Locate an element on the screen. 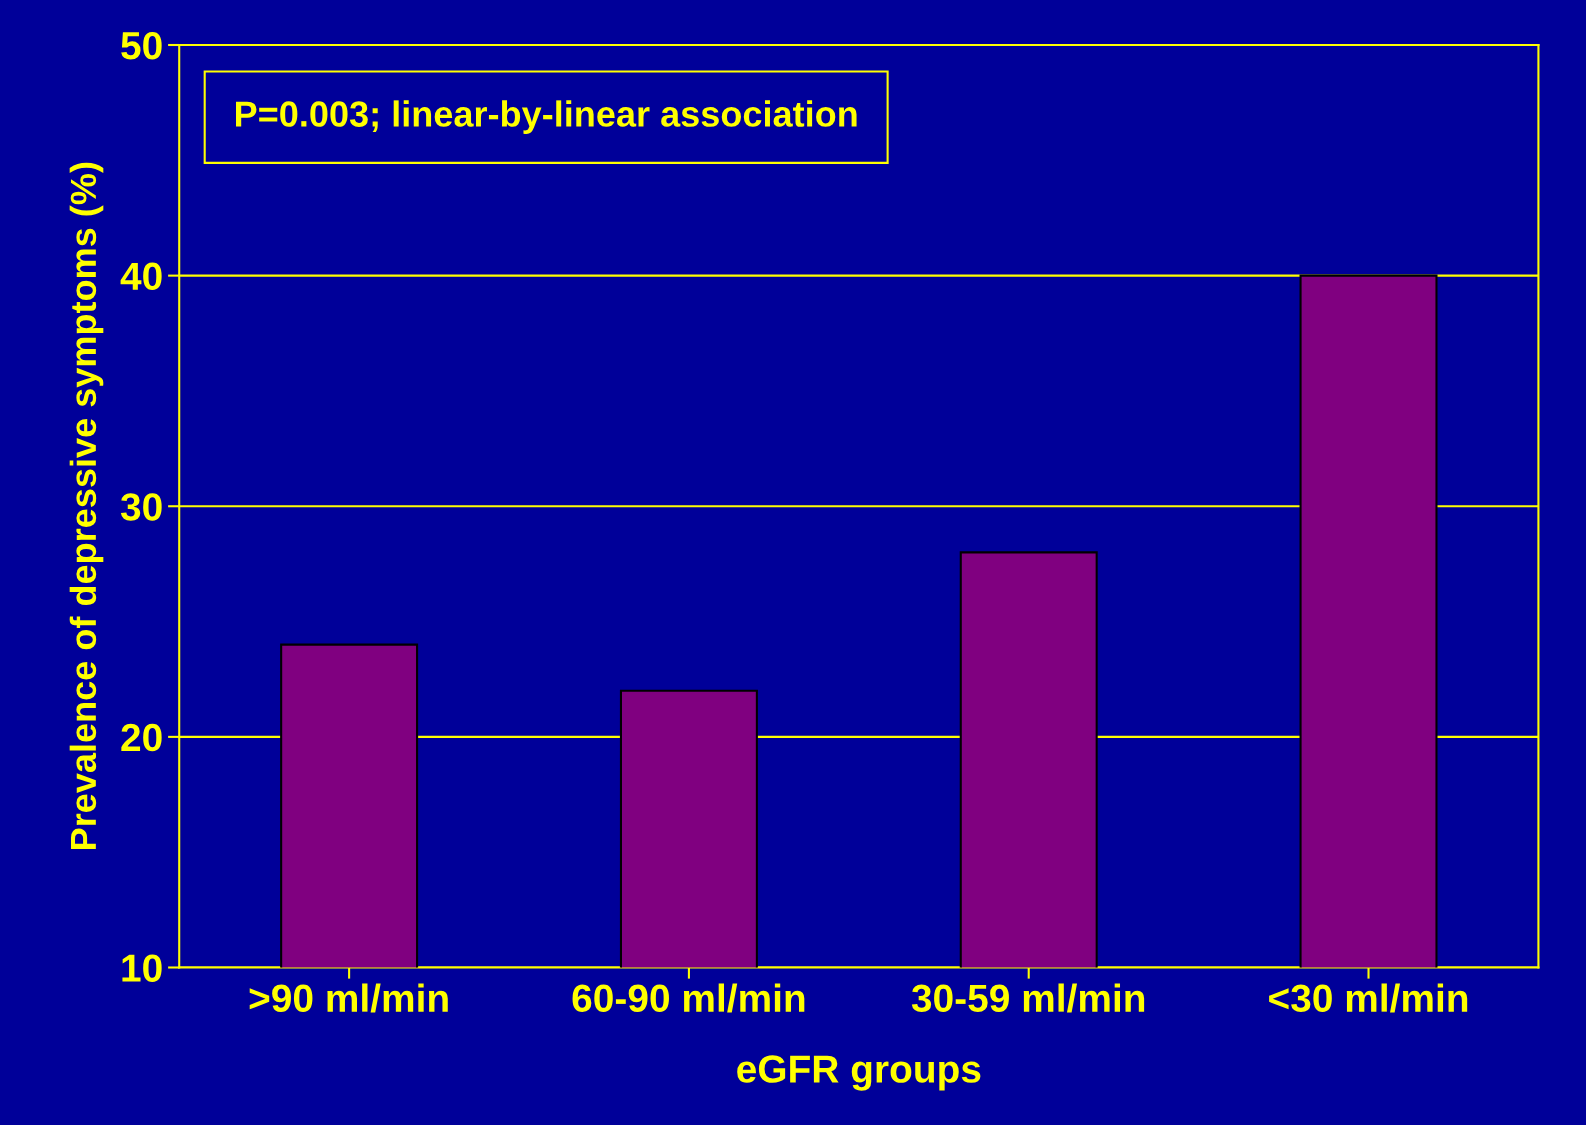 This screenshot has width=1586, height=1125. x-tick-label: 60-90 ml/min is located at coordinates (688, 998).